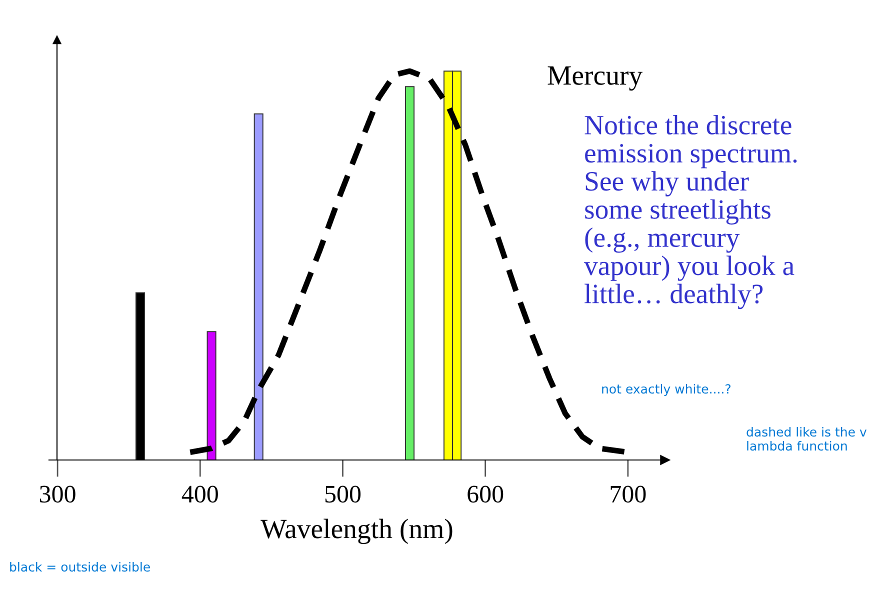 This screenshot has width=896, height=608. I want to click on x-axis-title: Wavelength (nm), so click(356, 531).